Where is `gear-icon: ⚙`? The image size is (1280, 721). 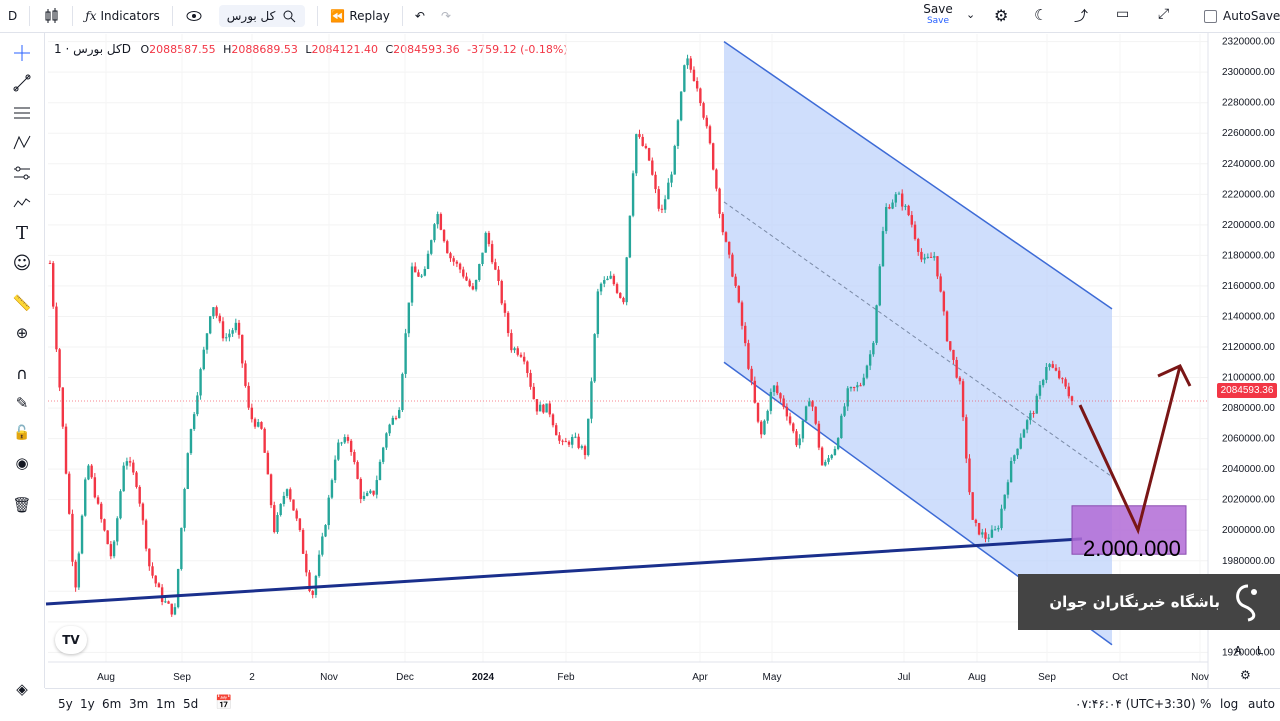 gear-icon: ⚙ is located at coordinates (1001, 15).